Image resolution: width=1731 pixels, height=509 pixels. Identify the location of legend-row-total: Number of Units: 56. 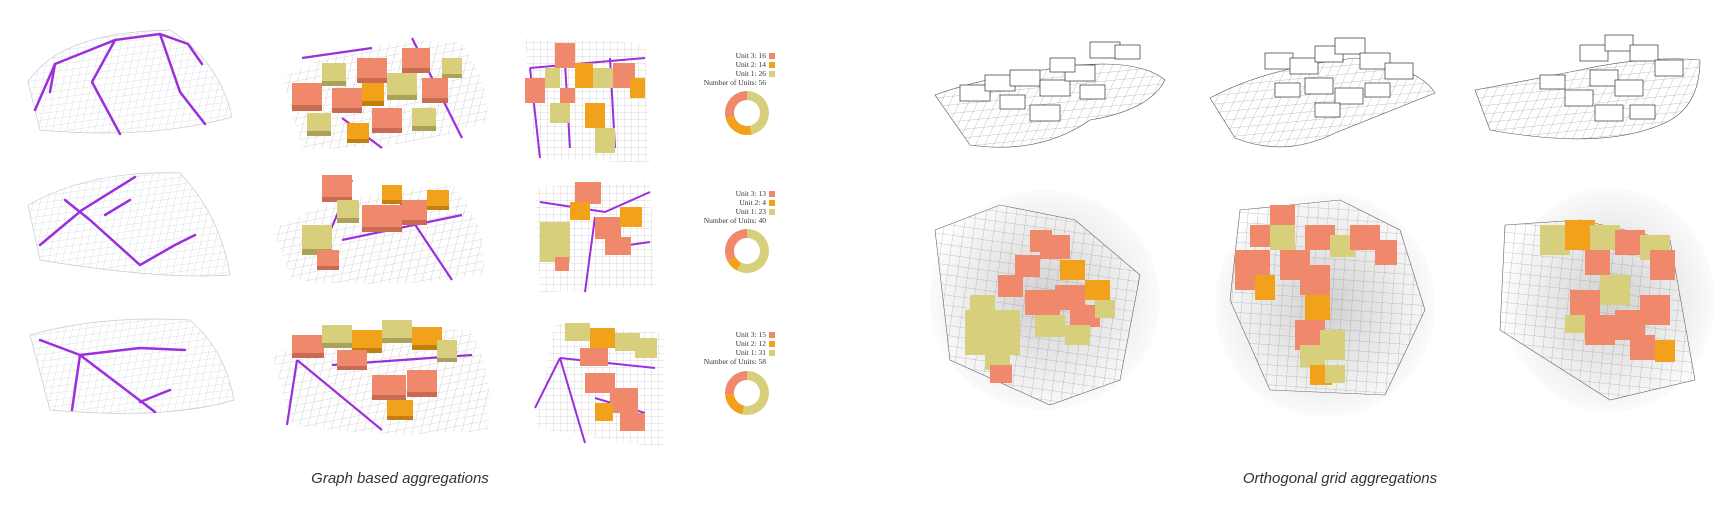
(734, 82).